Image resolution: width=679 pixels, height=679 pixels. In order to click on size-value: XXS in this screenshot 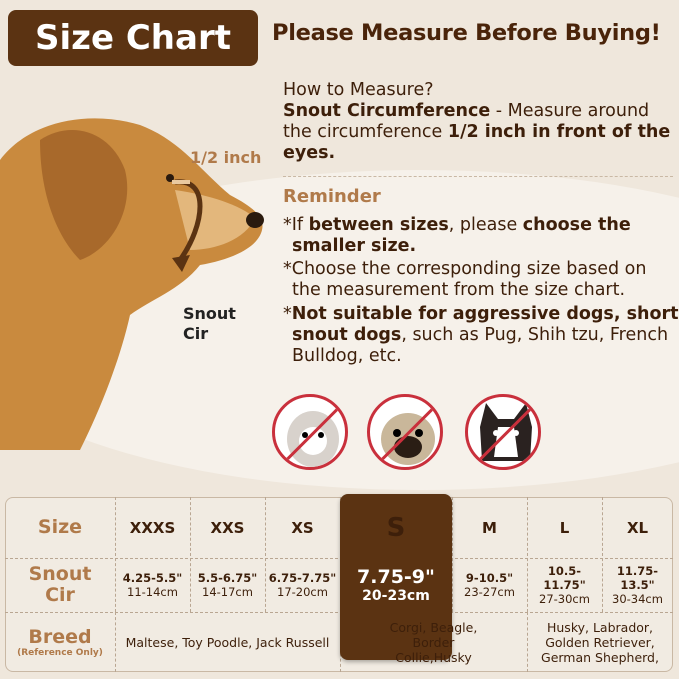, I will do `click(227, 527)`.